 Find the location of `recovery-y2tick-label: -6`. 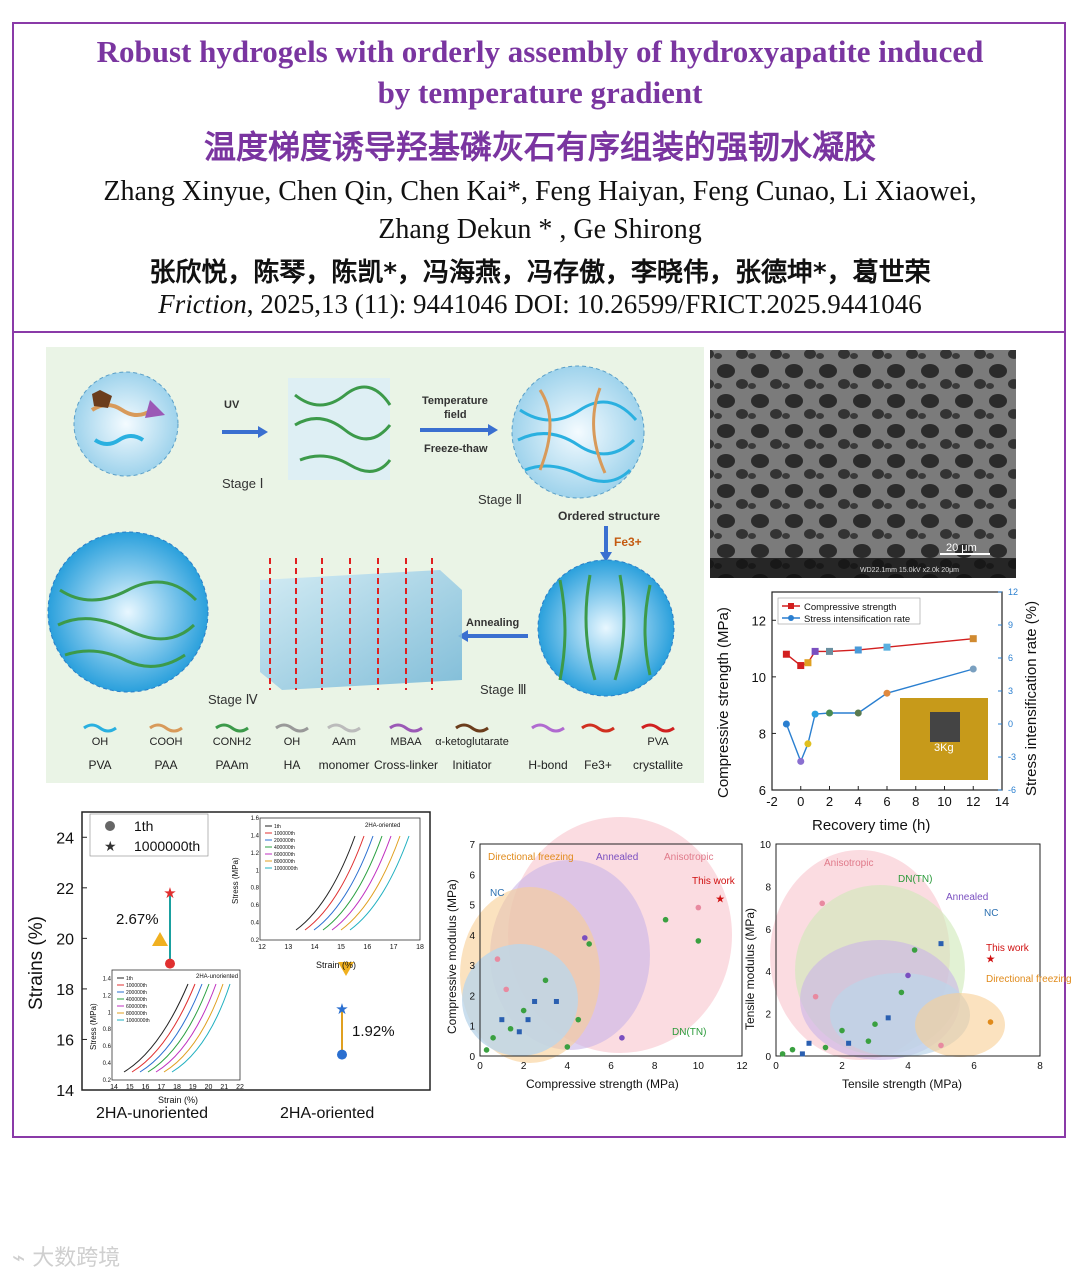

recovery-y2tick-label: -6 is located at coordinates (1012, 790).